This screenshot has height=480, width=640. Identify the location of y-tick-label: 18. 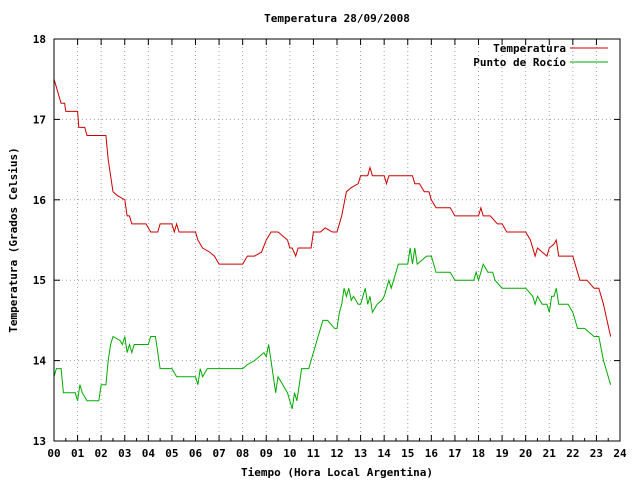
(39, 39).